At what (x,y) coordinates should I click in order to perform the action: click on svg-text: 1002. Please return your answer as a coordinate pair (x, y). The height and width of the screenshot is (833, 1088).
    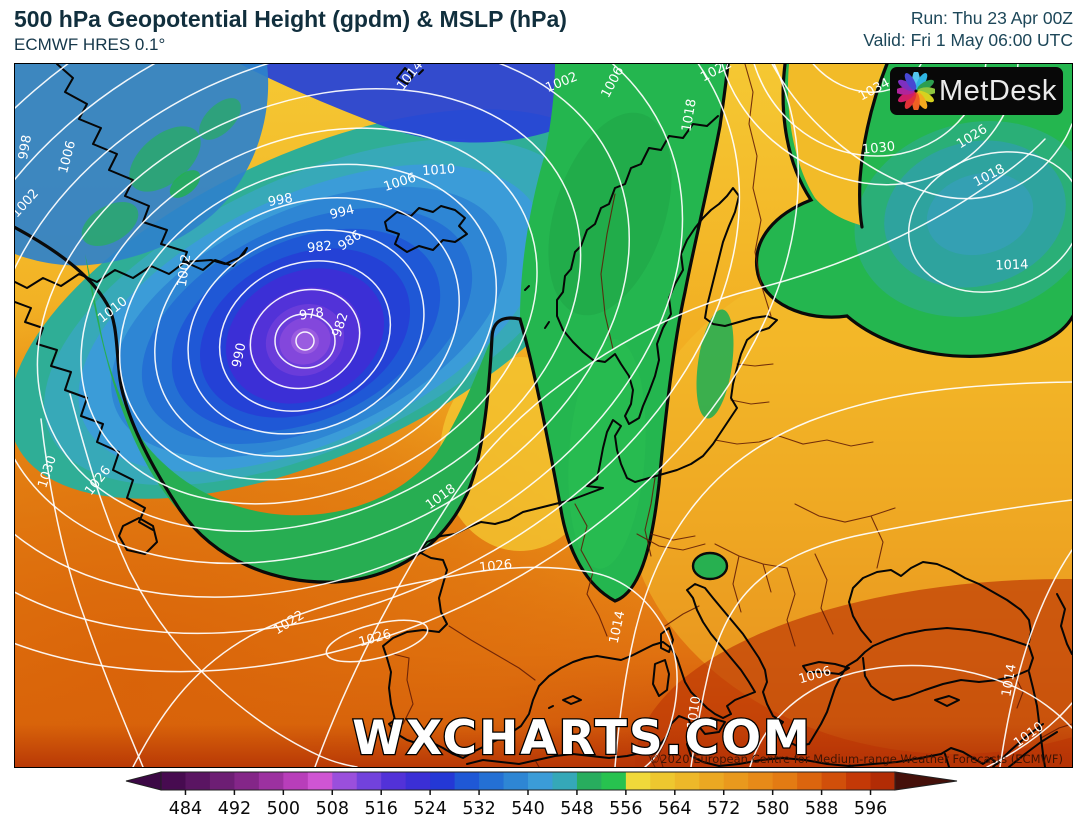
    Looking at the image, I should click on (184, 270).